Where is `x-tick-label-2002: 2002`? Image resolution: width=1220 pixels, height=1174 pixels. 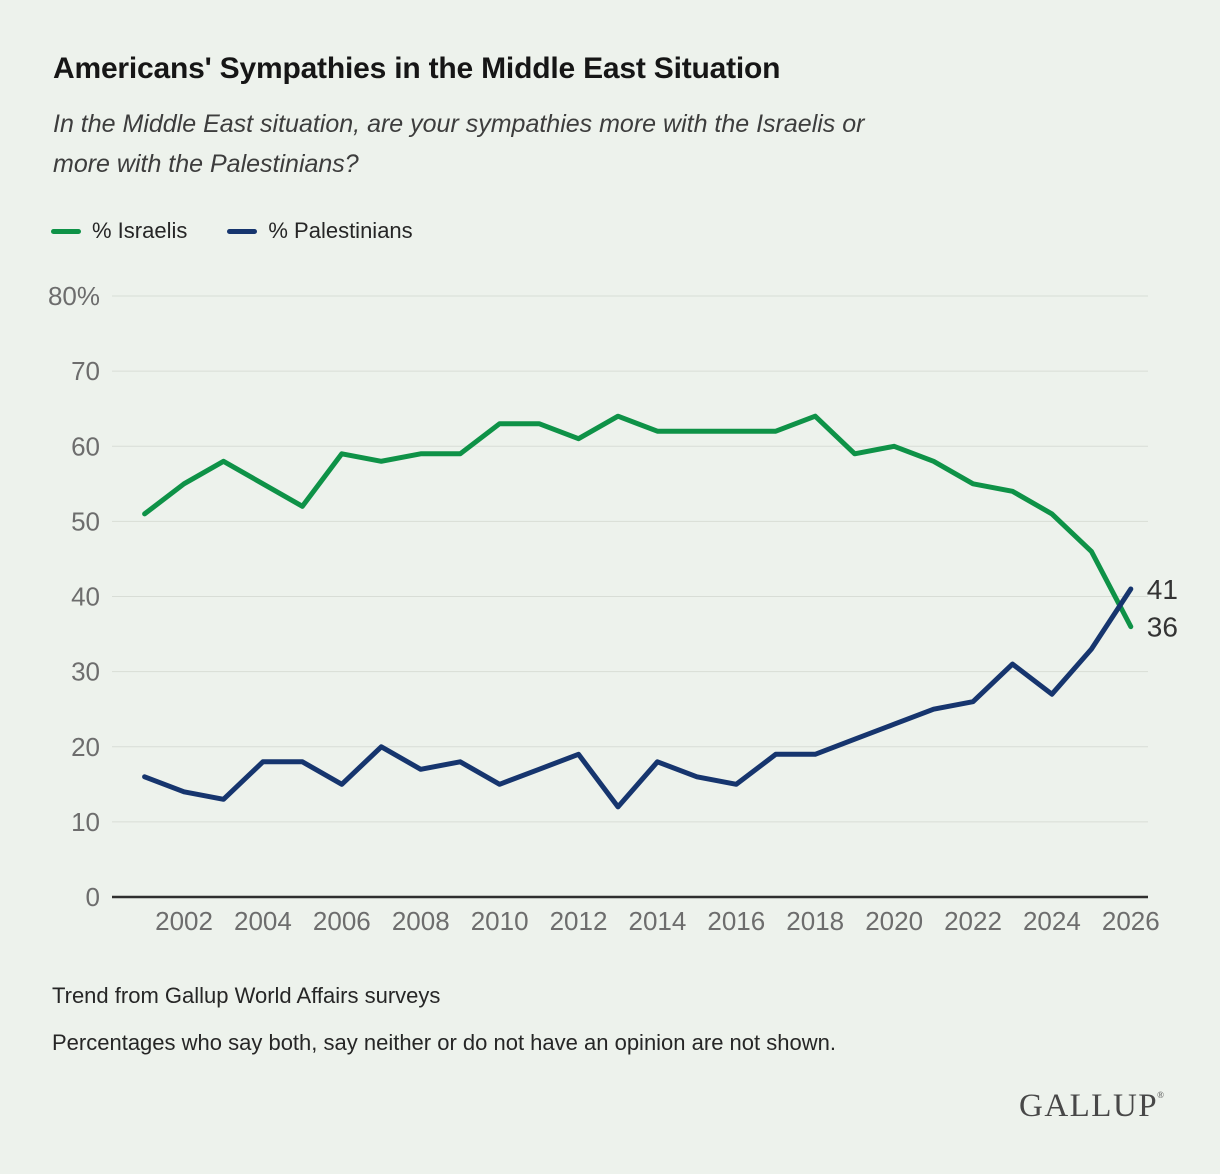 x-tick-label-2002: 2002 is located at coordinates (184, 921).